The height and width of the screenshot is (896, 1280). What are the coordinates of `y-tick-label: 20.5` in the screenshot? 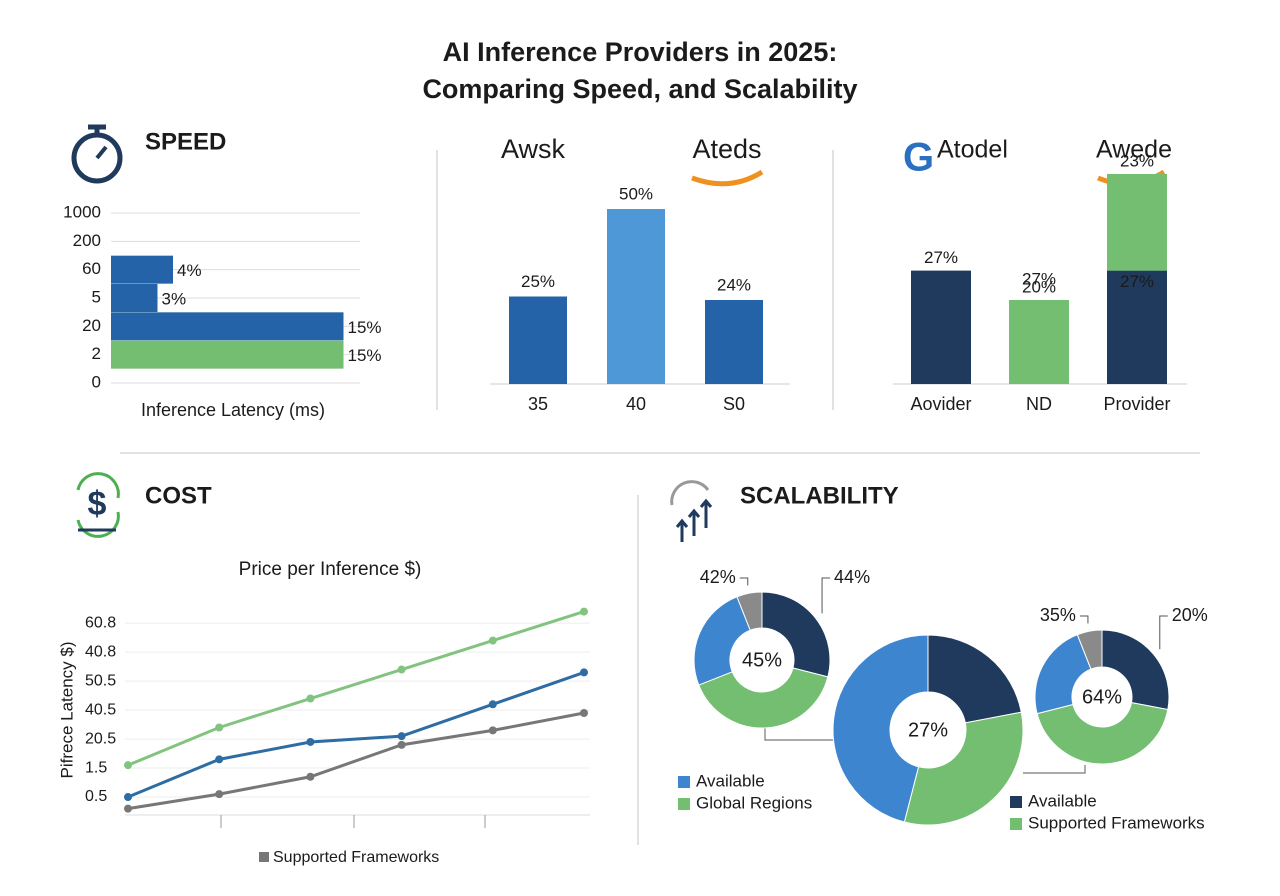 It's located at (100, 738).